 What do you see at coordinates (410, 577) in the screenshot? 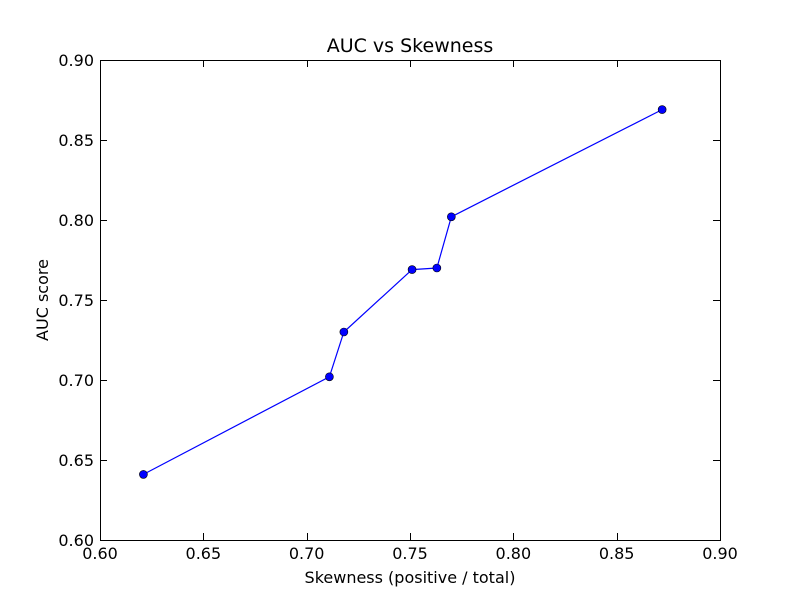
I see `x-axis-title: Skewness (positive / total)` at bounding box center [410, 577].